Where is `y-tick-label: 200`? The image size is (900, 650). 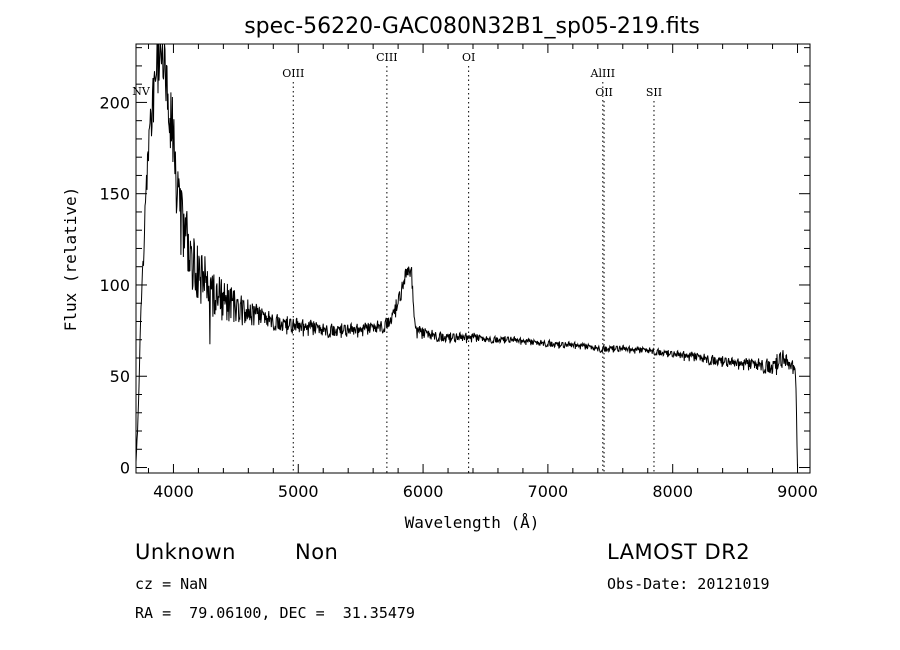
y-tick-label: 200 is located at coordinates (114, 102).